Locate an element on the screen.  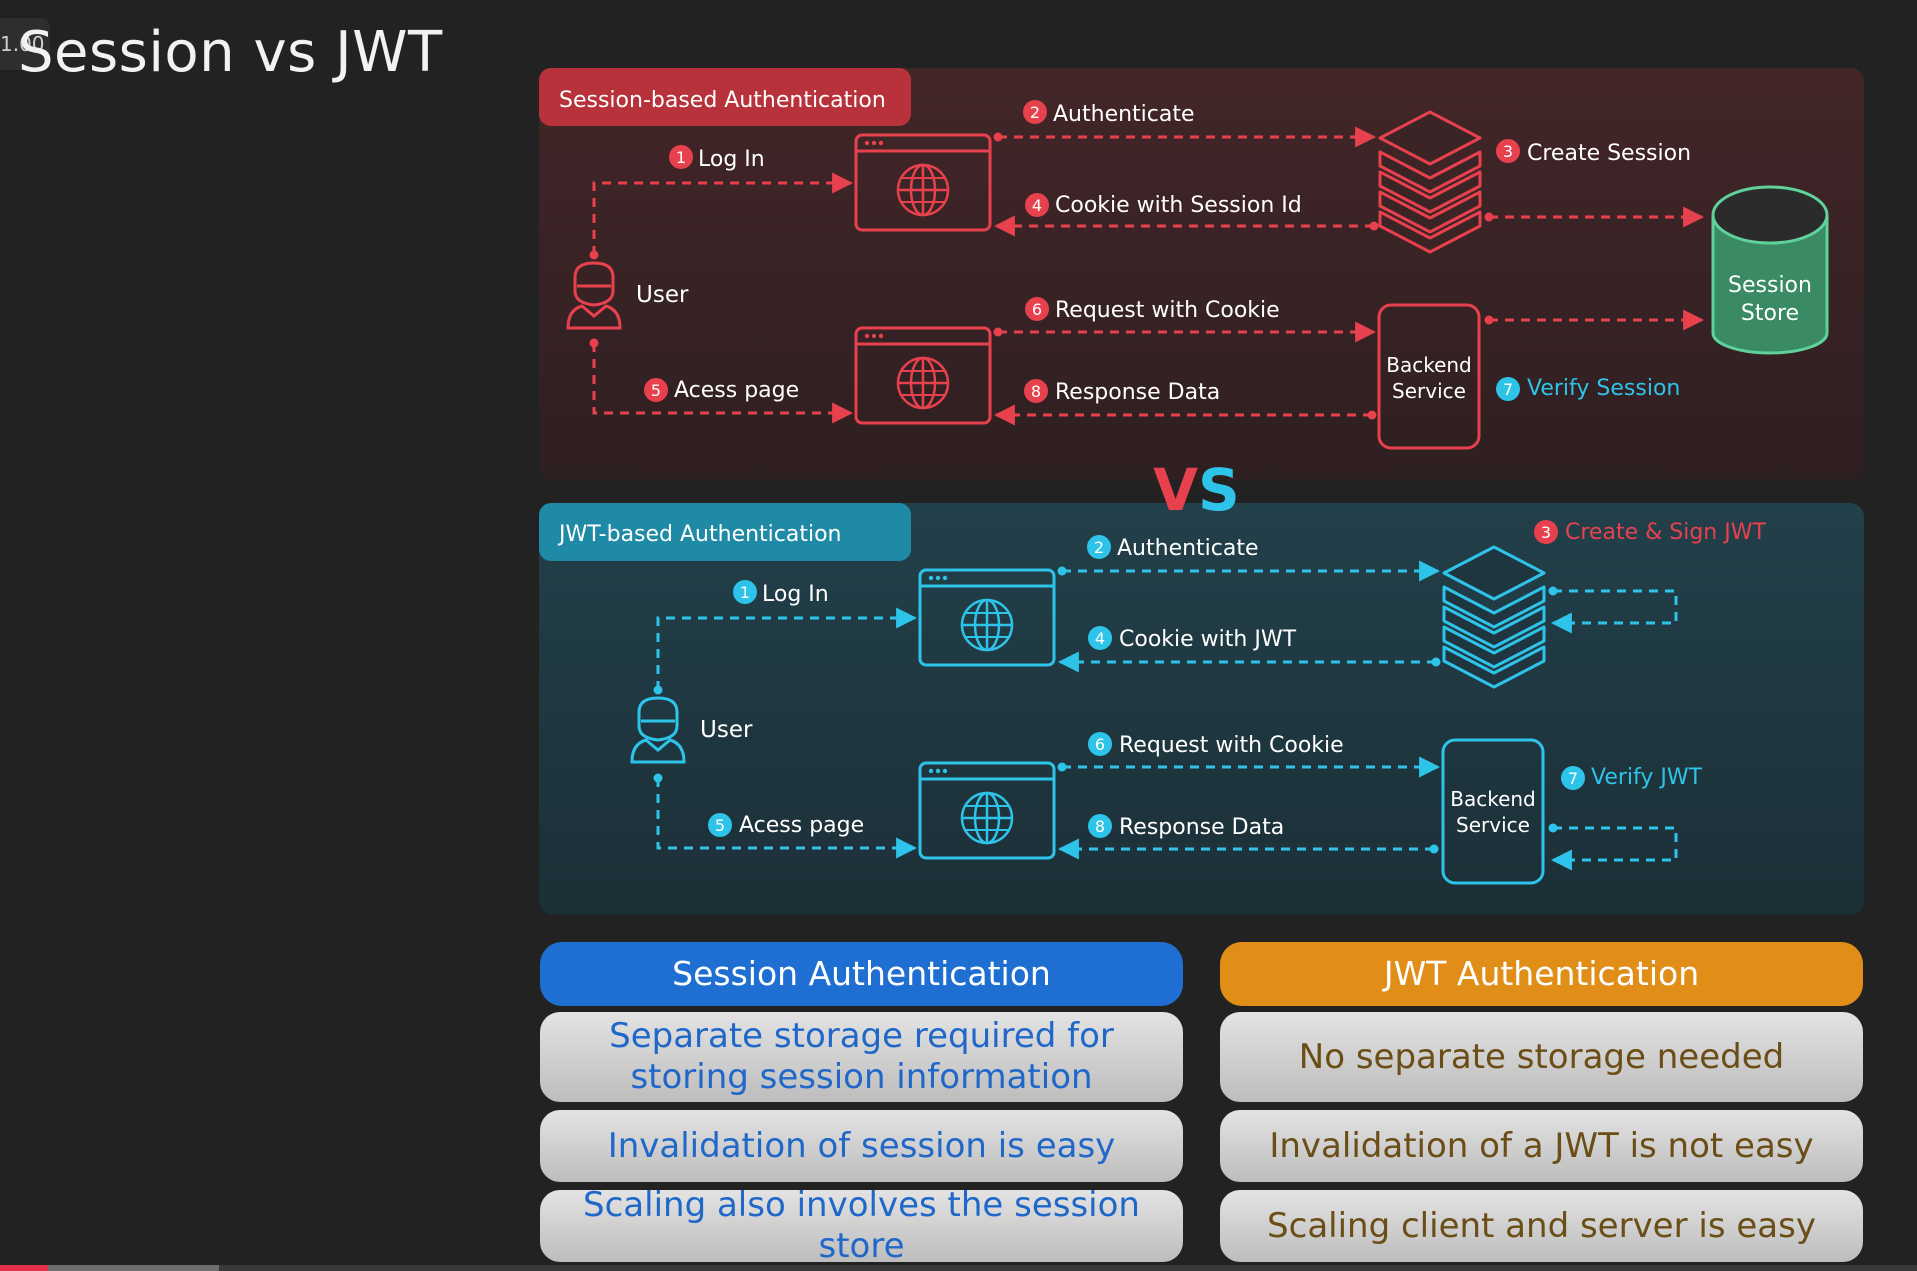
session-step-5: 5 Acess page is located at coordinates (721, 390).